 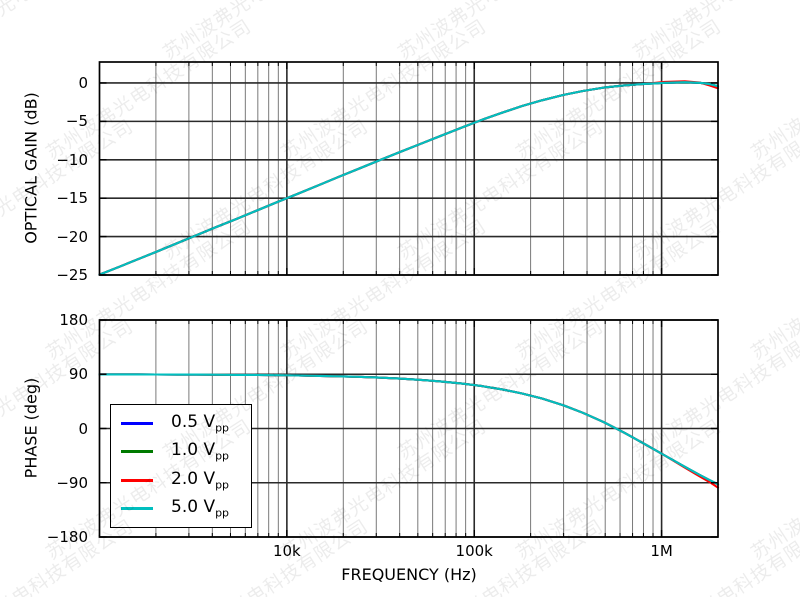 I want to click on phase-y-tick-label: 180, so click(x=73, y=320).